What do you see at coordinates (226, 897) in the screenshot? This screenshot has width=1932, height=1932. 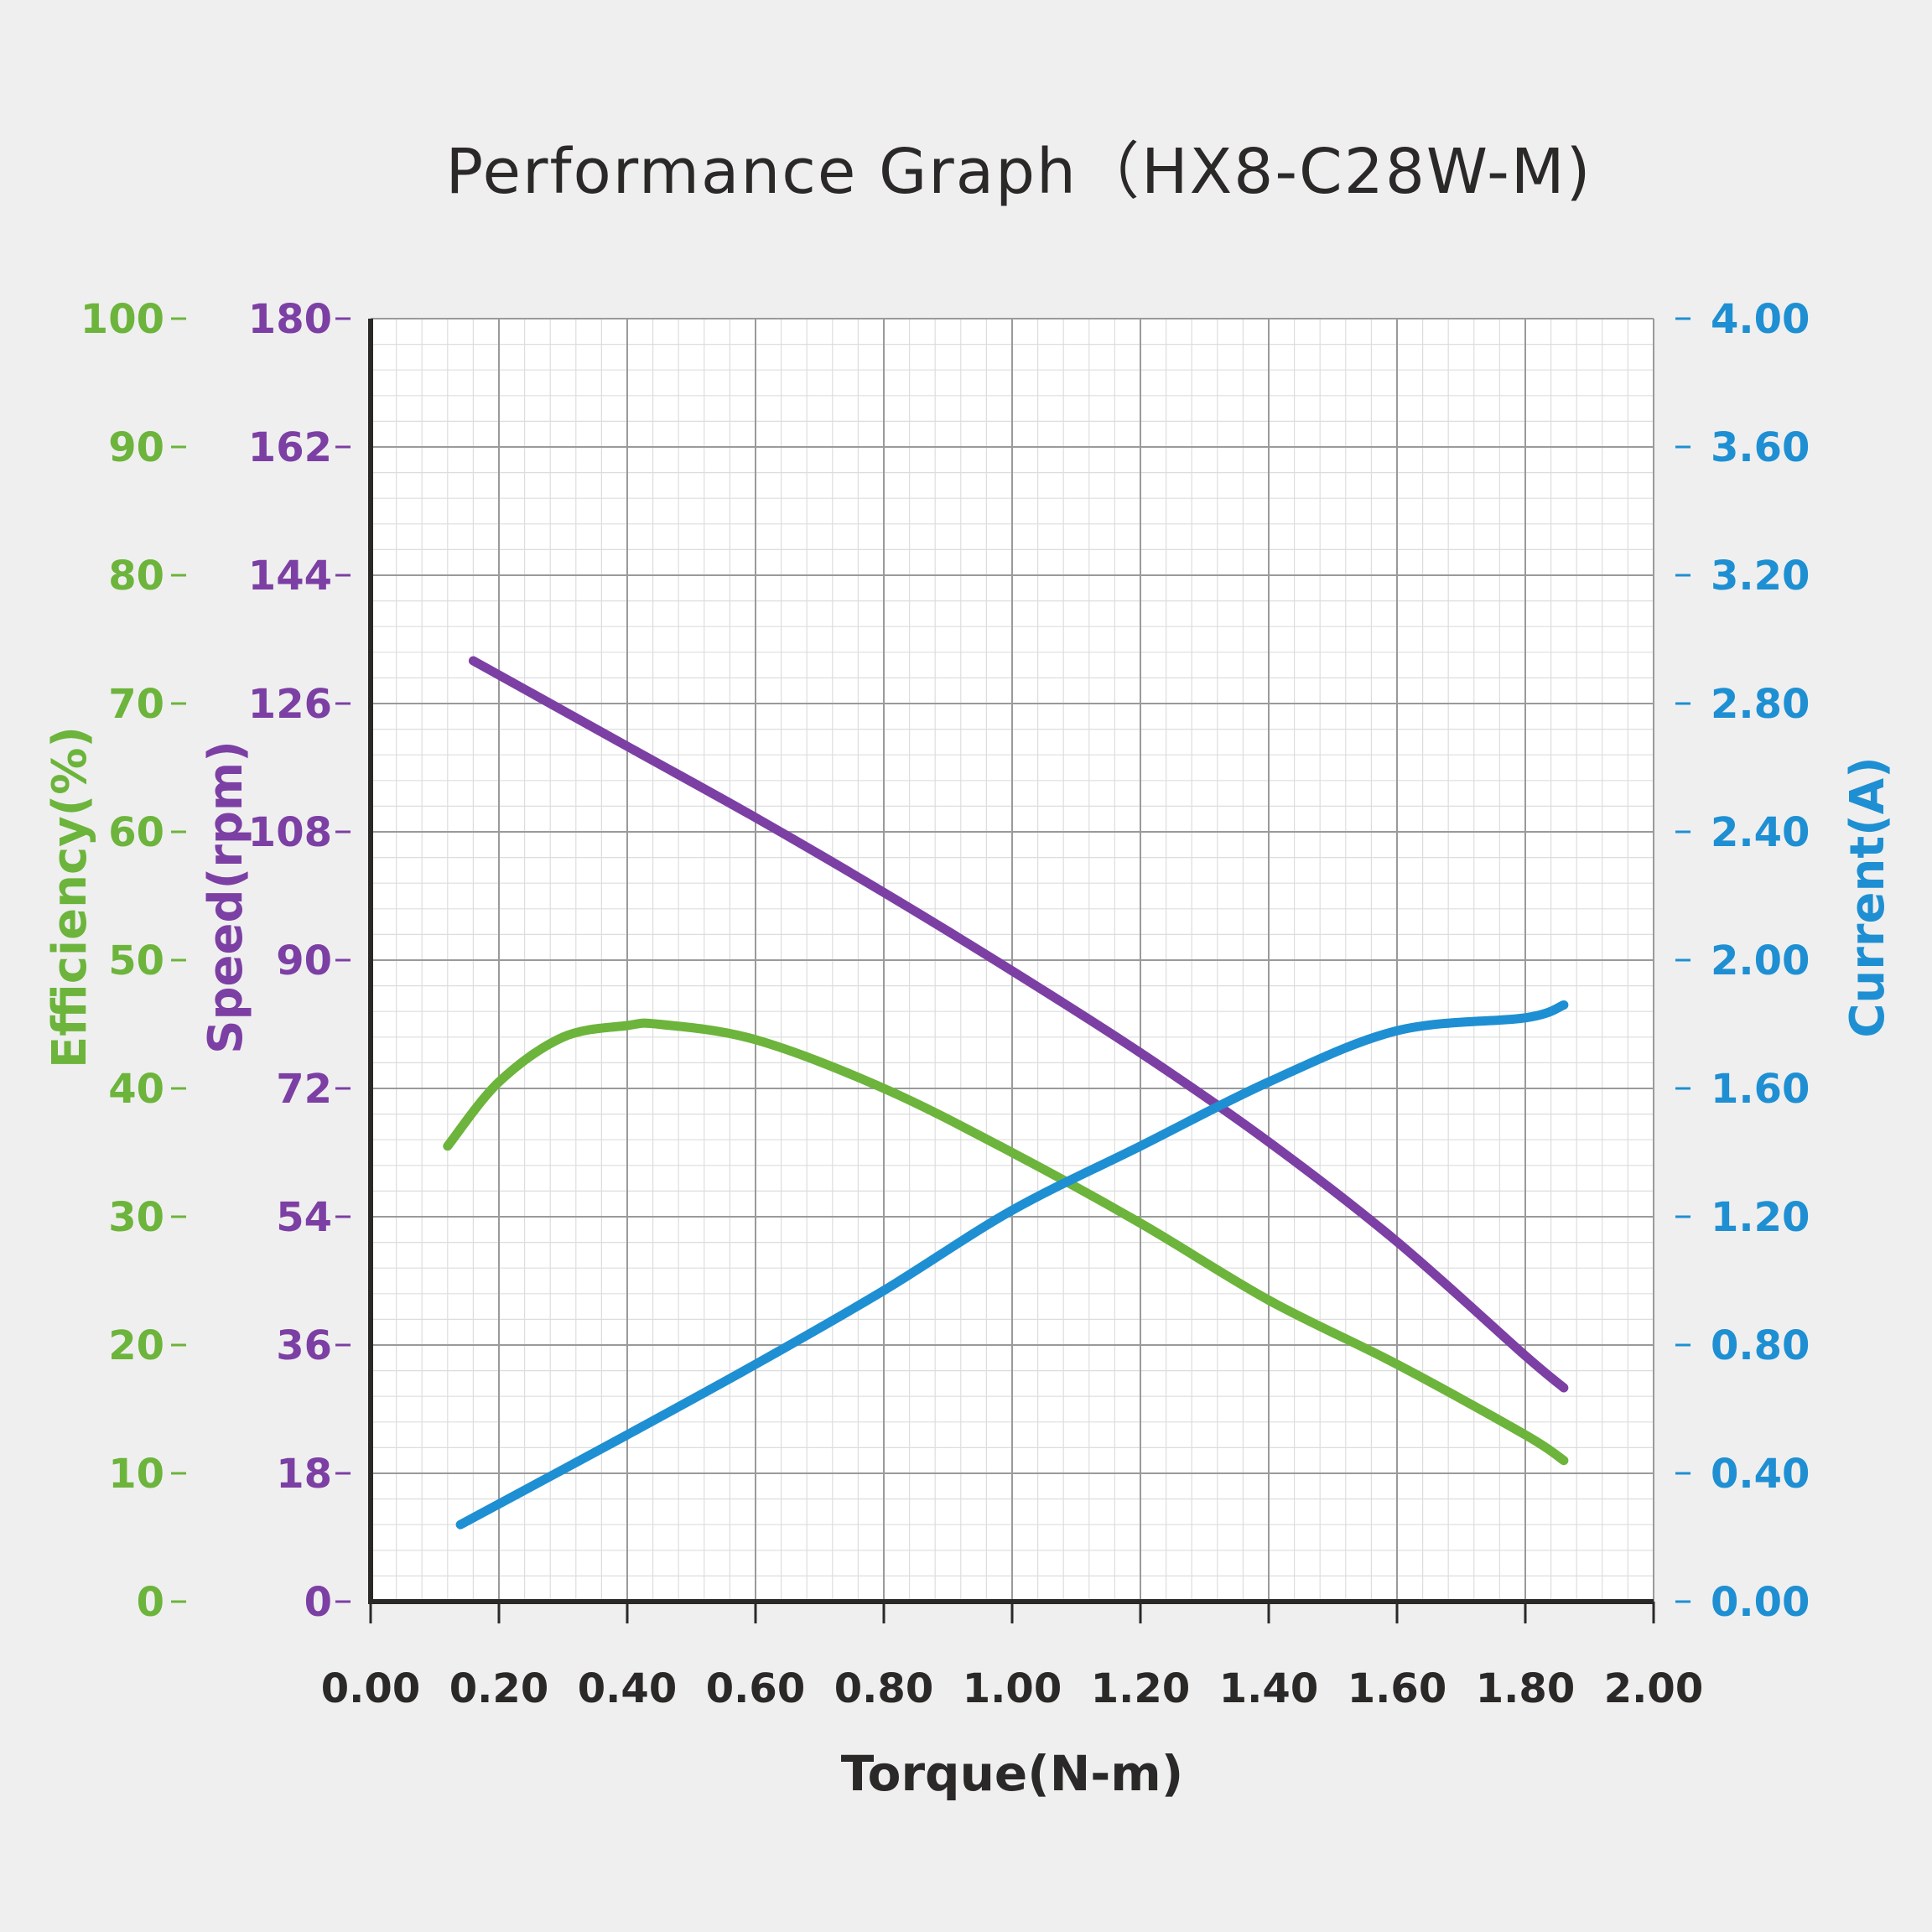 I see `speed-axis-label: Speed(rpm)` at bounding box center [226, 897].